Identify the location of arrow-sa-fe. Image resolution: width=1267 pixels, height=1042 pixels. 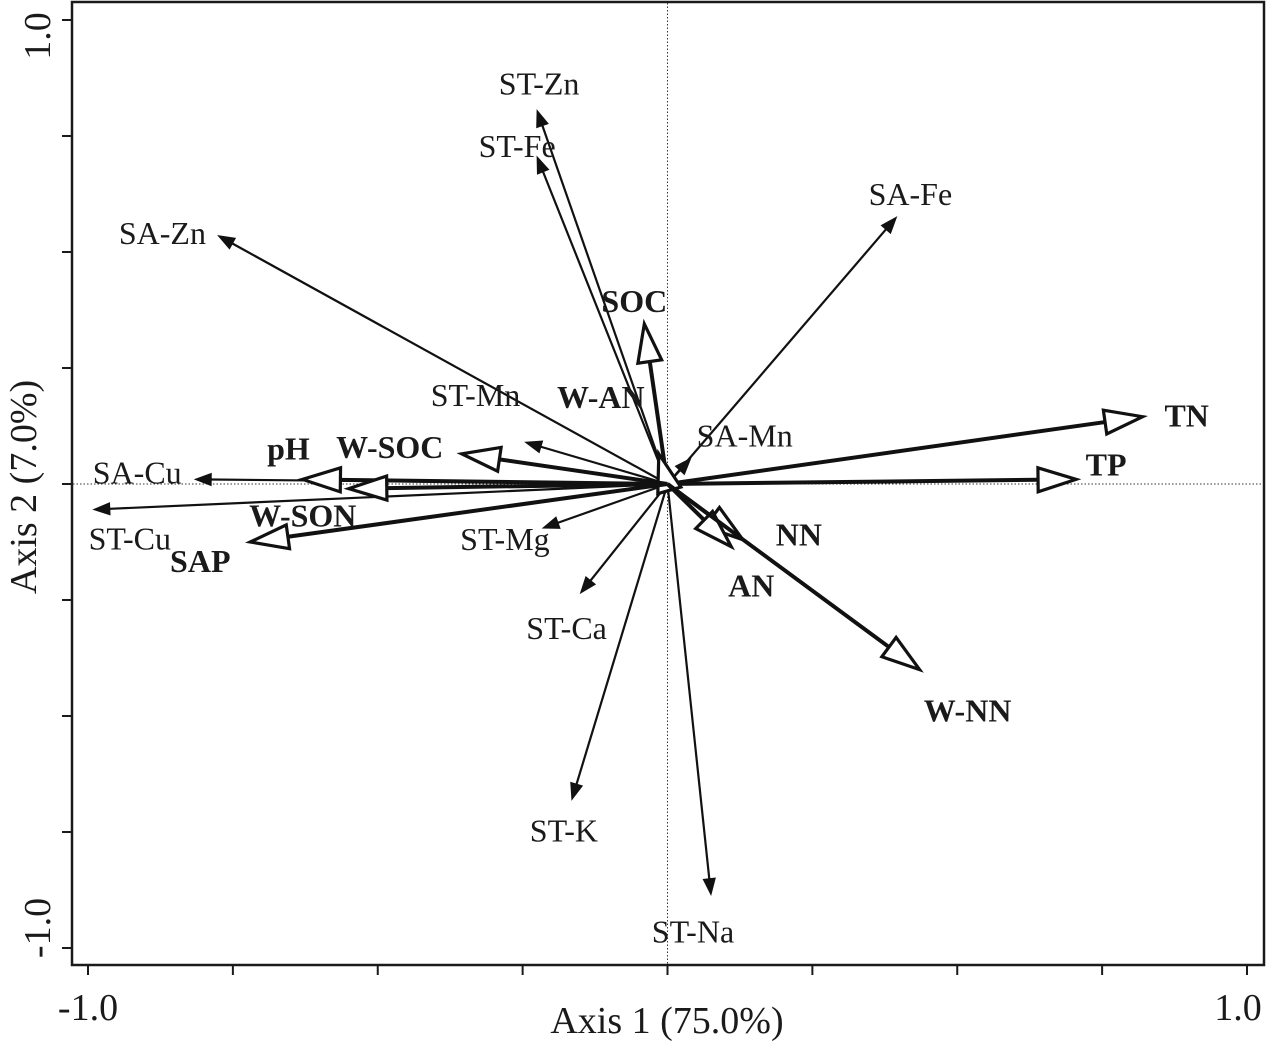
(776, 356).